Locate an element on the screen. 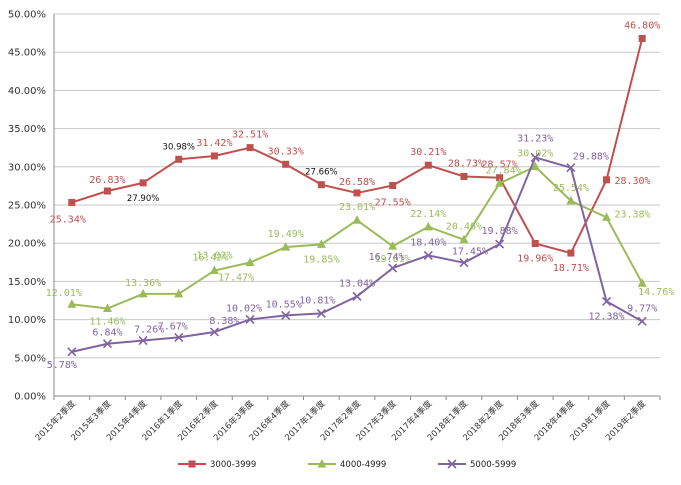 This screenshot has width=681, height=485. legend-label: 3000-3999 is located at coordinates (233, 465).